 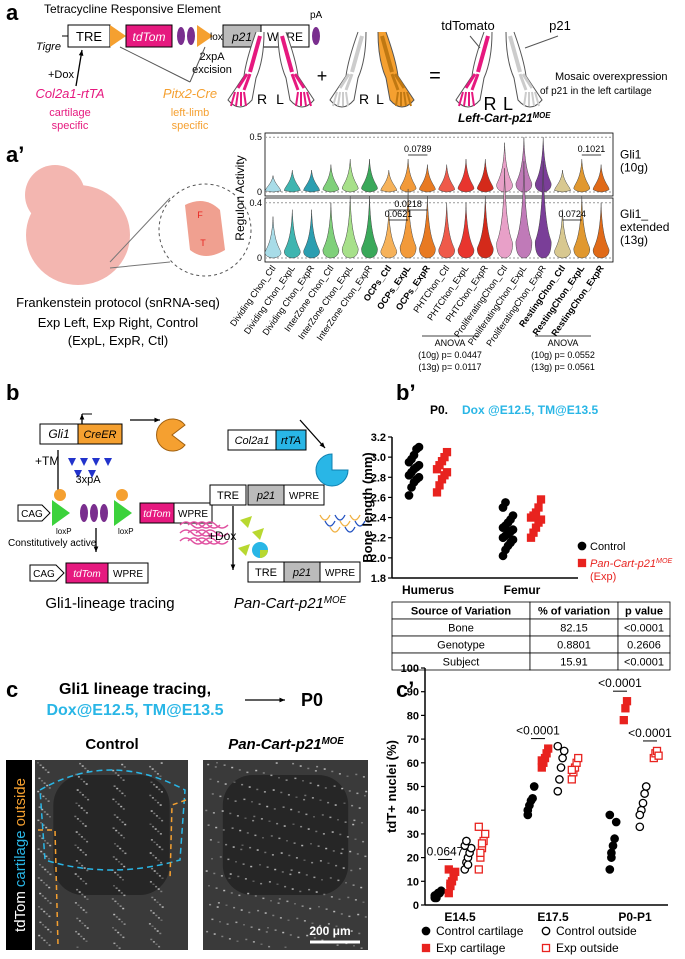 What do you see at coordinates (312, 700) in the screenshot?
I see `label: P0` at bounding box center [312, 700].